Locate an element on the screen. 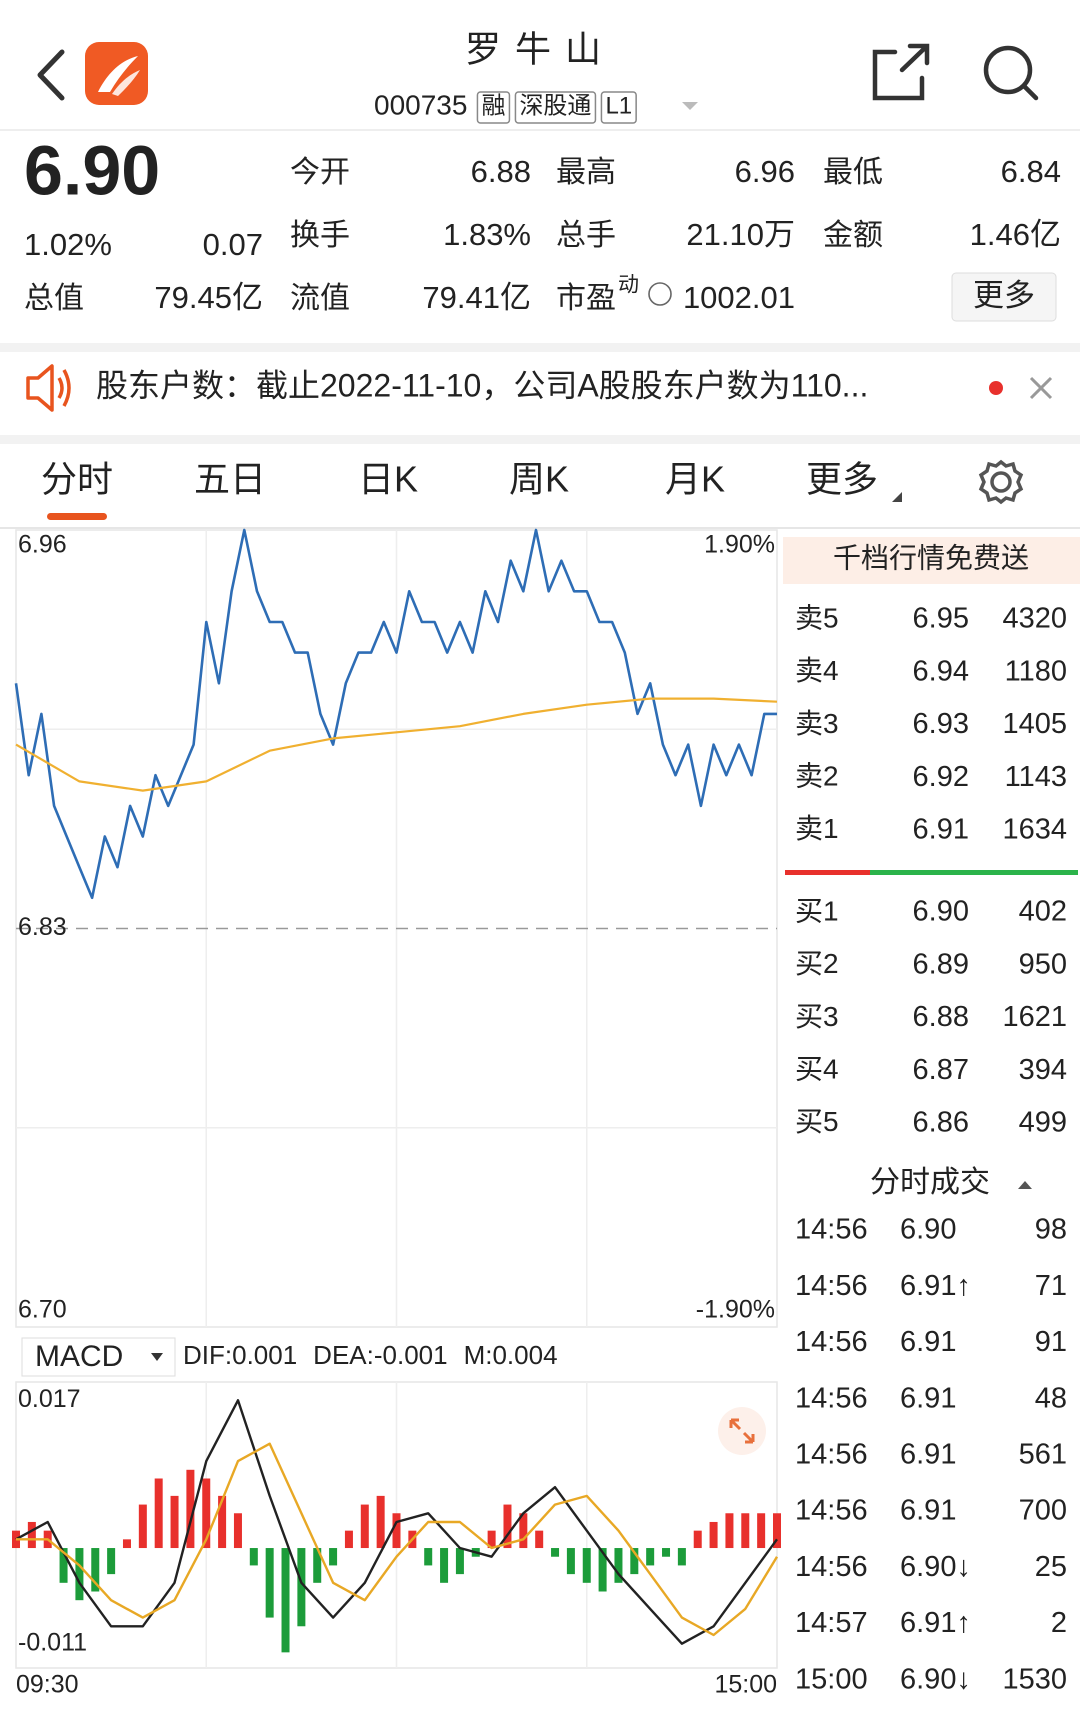 The width and height of the screenshot is (1080, 1718). more-label: 更多 is located at coordinates (1004, 295).